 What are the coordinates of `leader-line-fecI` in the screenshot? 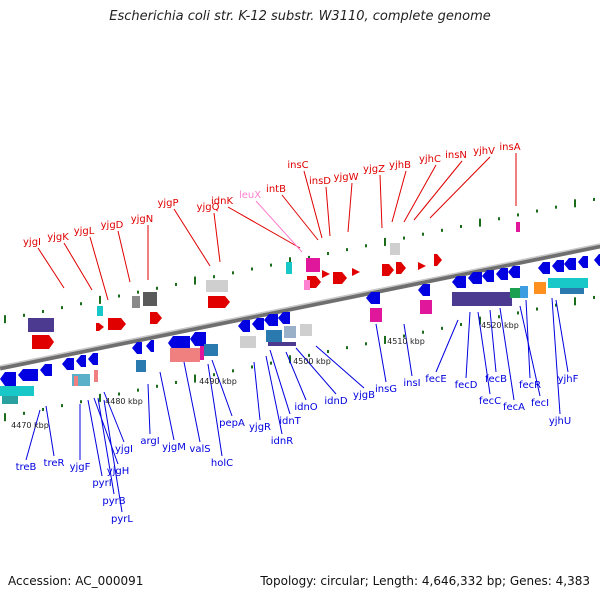 It's located at (530, 351).